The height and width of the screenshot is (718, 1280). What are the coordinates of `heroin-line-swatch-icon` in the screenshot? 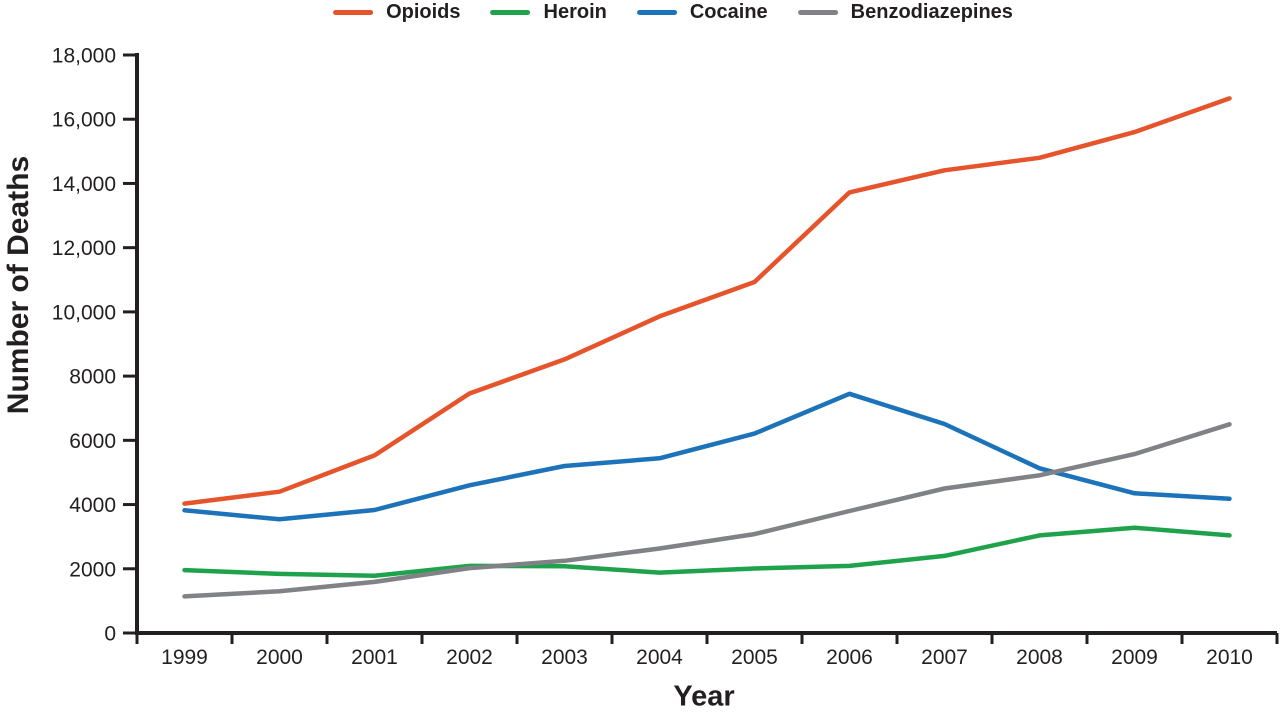 It's located at (510, 12).